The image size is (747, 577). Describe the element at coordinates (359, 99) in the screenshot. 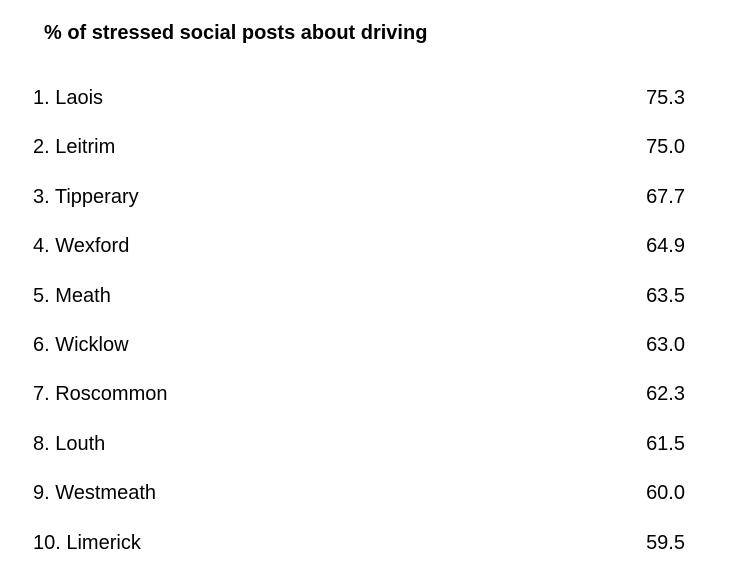

I see `table-row: 1. Laois 75.3` at that location.